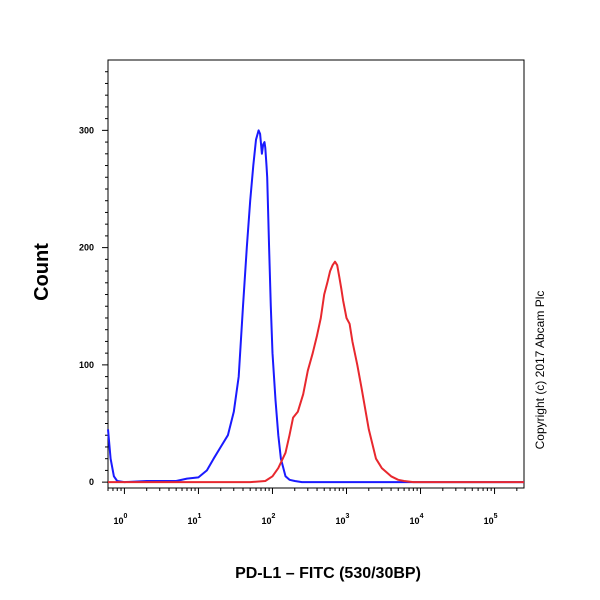  What do you see at coordinates (540, 370) in the screenshot?
I see `copyright-annotation: Copyright (c) 2017 Abcam Plc` at bounding box center [540, 370].